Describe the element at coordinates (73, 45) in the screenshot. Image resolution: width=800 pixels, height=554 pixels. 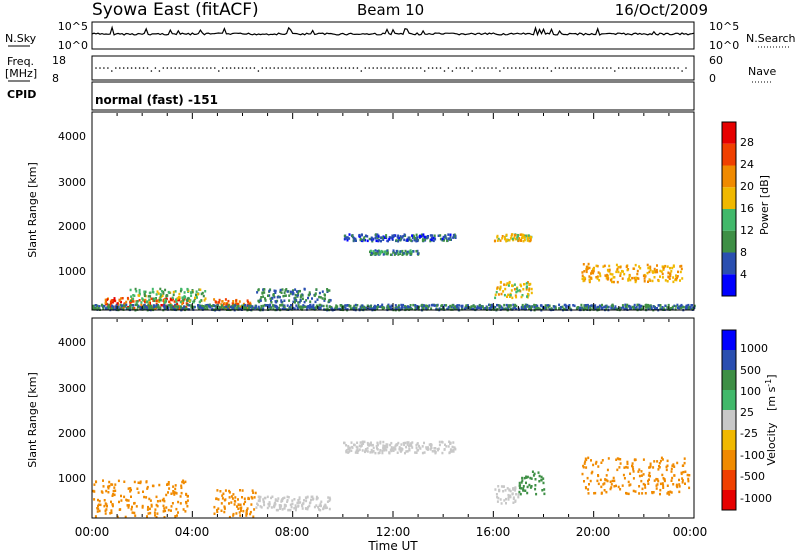
I see `nsky-tick-bottom: 10^0` at that location.